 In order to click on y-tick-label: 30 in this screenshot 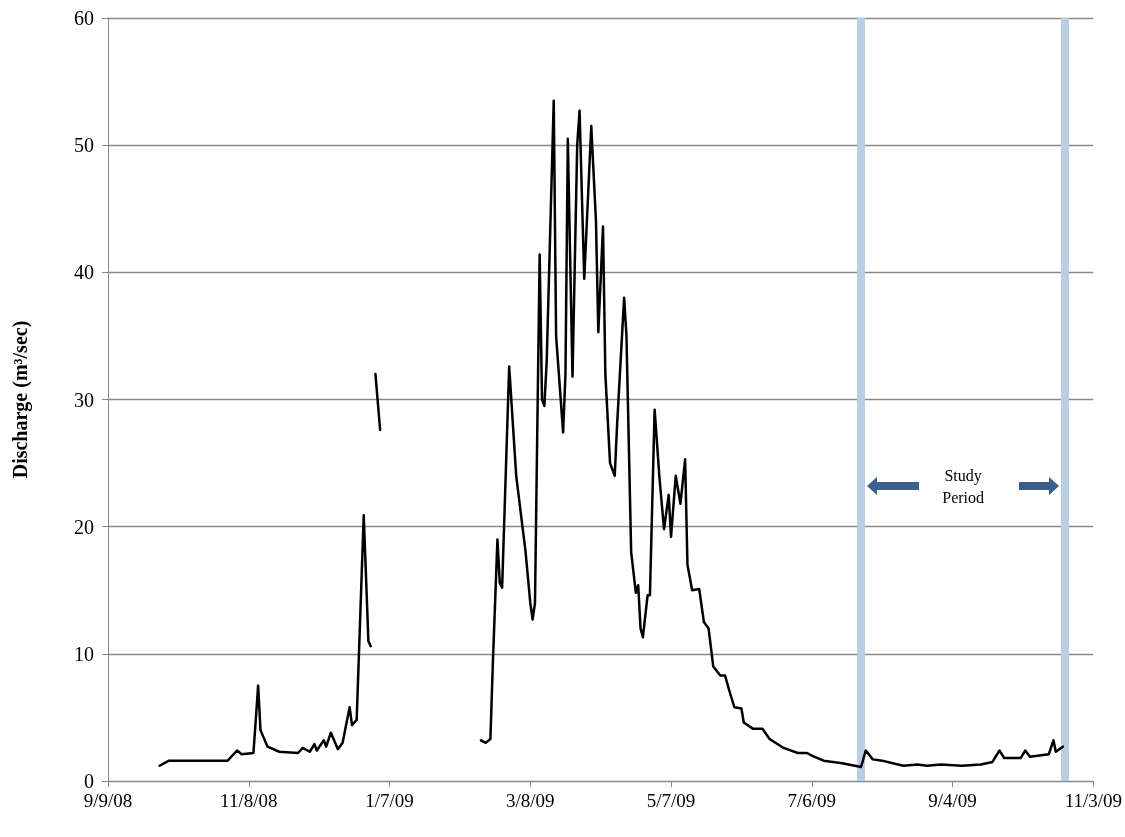, I will do `click(84, 399)`.